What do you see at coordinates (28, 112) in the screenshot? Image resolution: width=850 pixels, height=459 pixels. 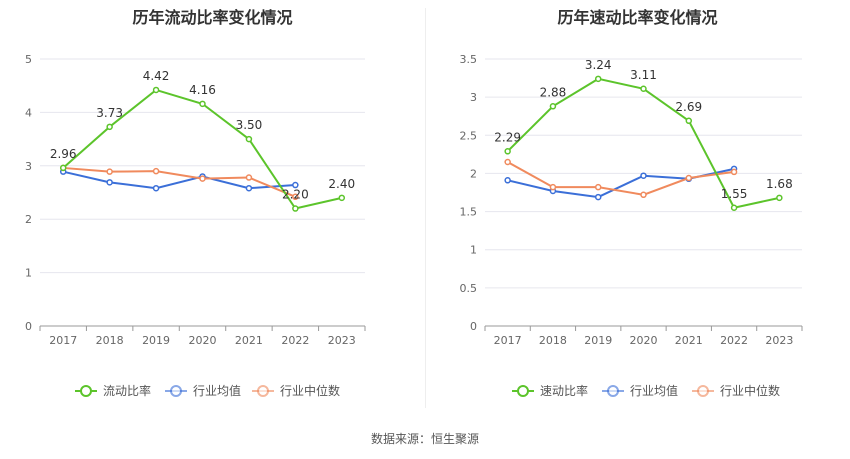 I see `y-tick-label: 4` at bounding box center [28, 112].